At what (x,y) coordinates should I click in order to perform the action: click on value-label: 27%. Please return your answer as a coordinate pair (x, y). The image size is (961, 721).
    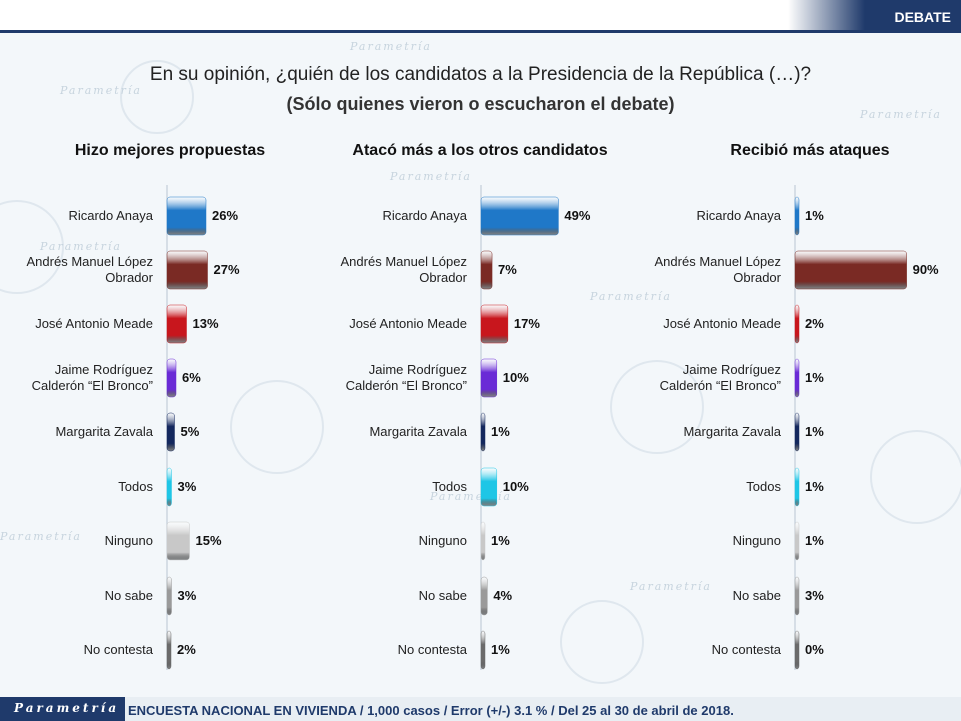
    Looking at the image, I should click on (227, 269).